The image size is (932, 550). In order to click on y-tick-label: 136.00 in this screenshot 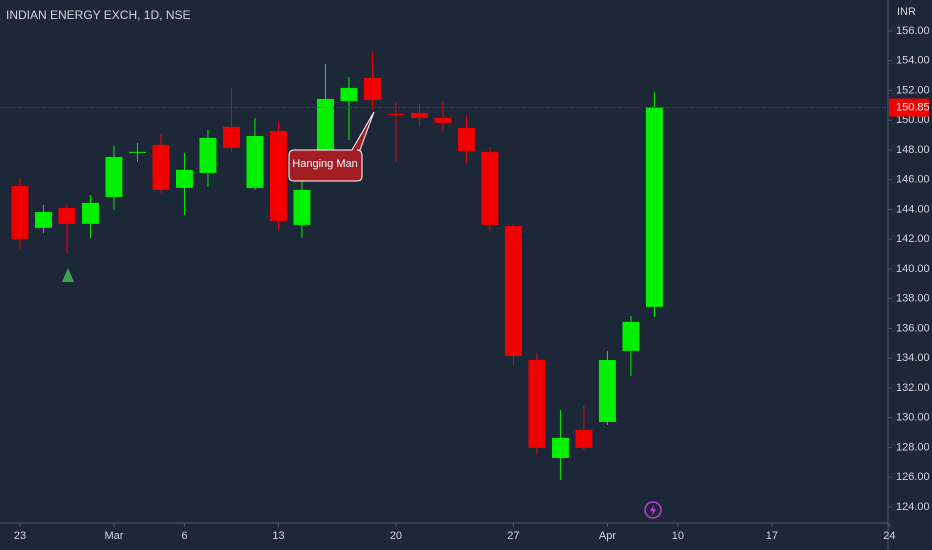, I will do `click(913, 328)`.